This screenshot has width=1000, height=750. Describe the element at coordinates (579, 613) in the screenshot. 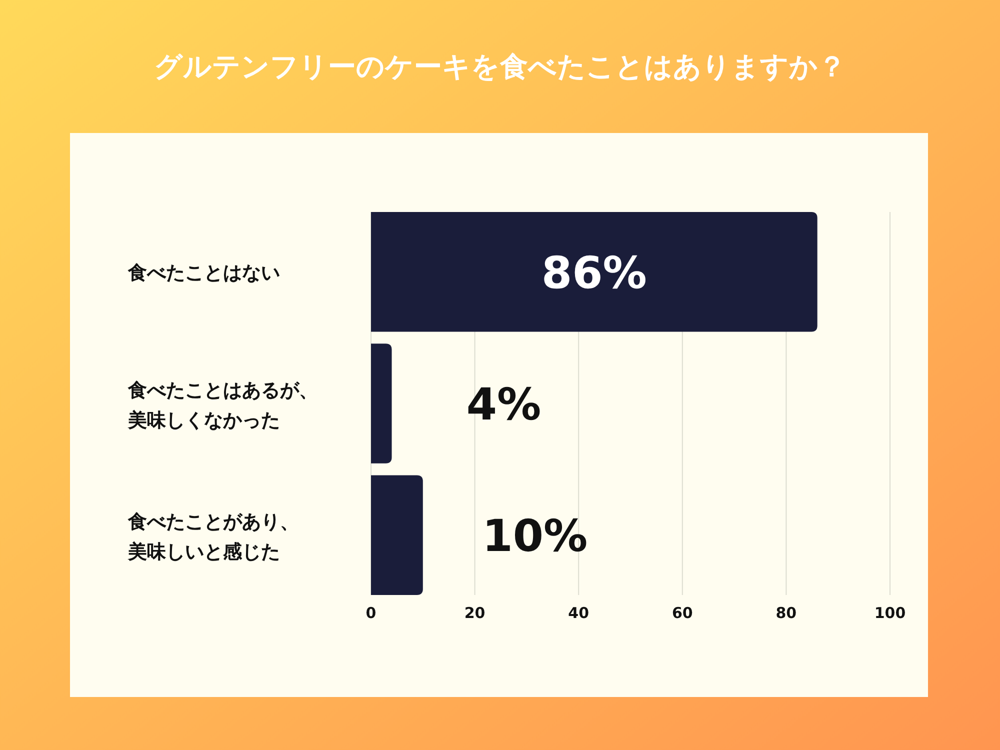

I see `x-tick-label: 40` at that location.